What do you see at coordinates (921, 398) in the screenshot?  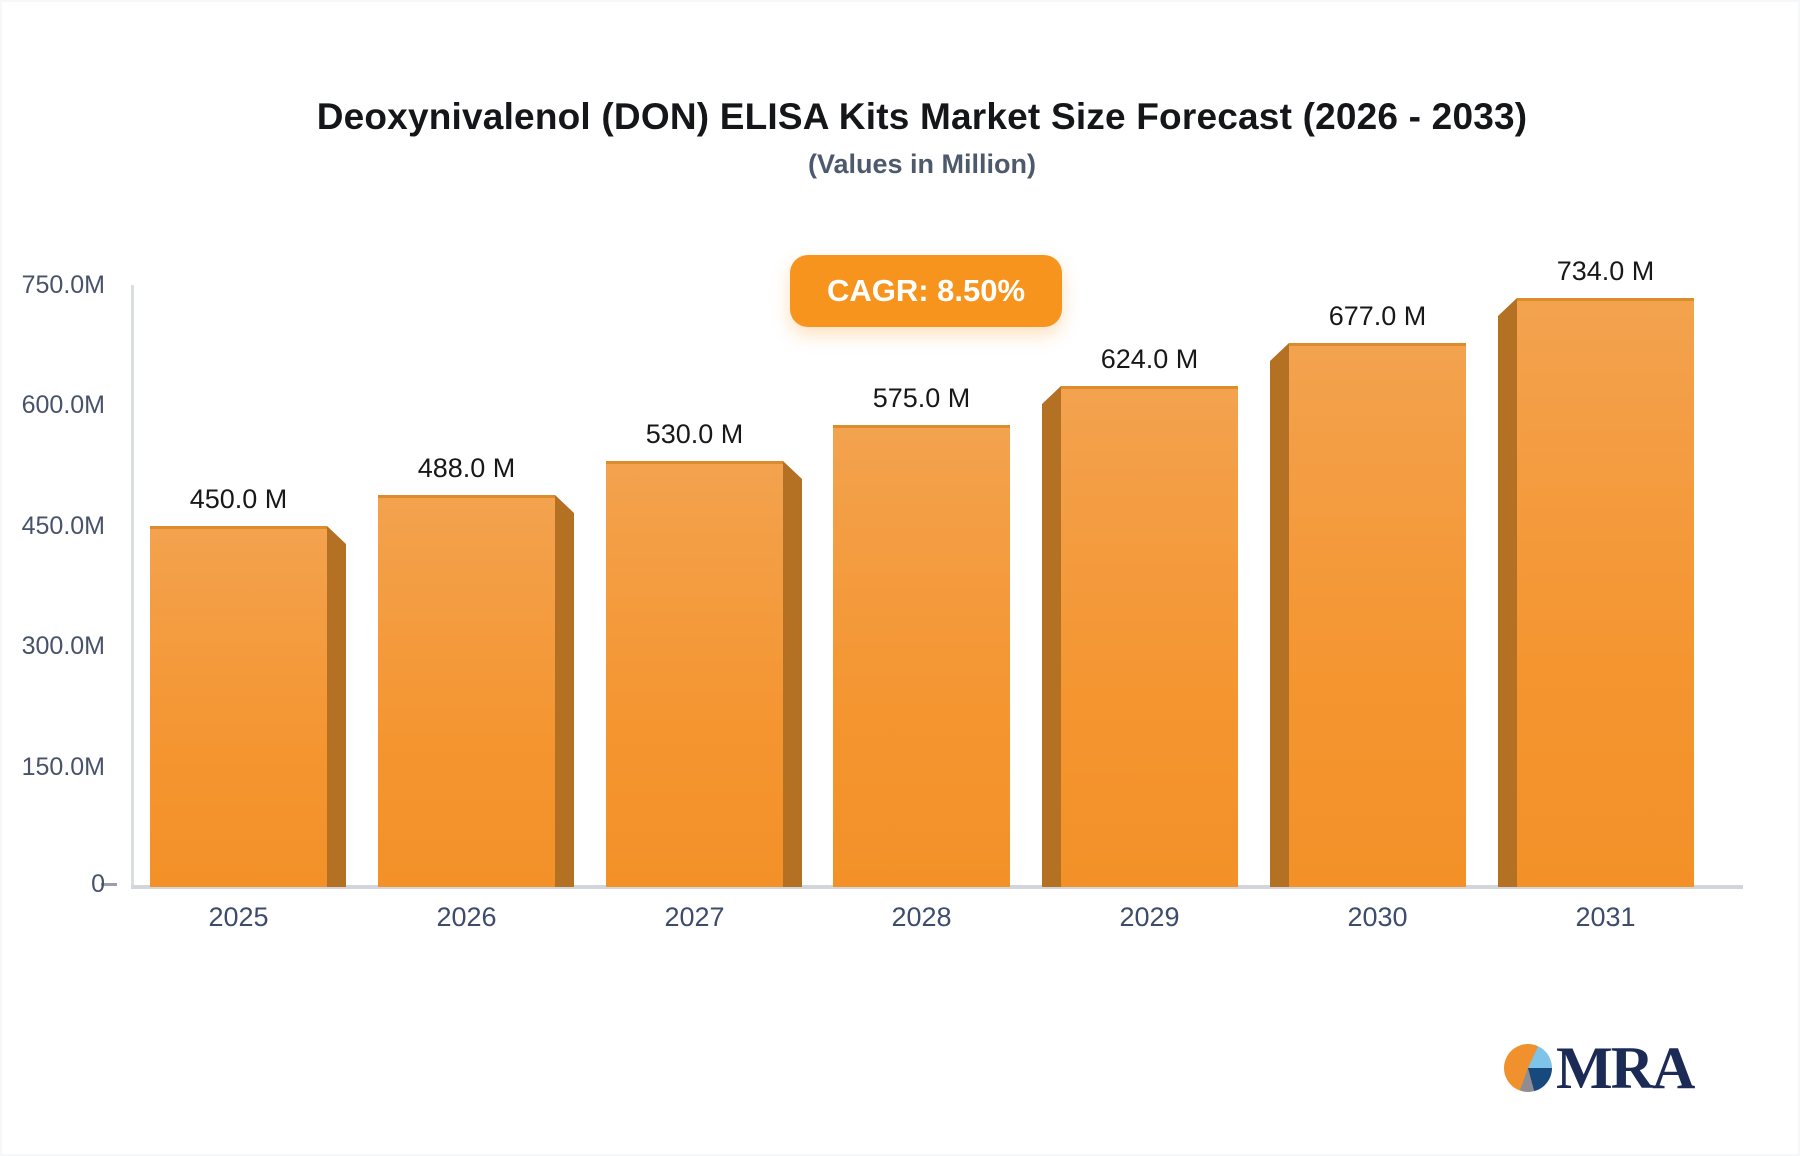 I see `bar-value-label: 575.0 M` at bounding box center [921, 398].